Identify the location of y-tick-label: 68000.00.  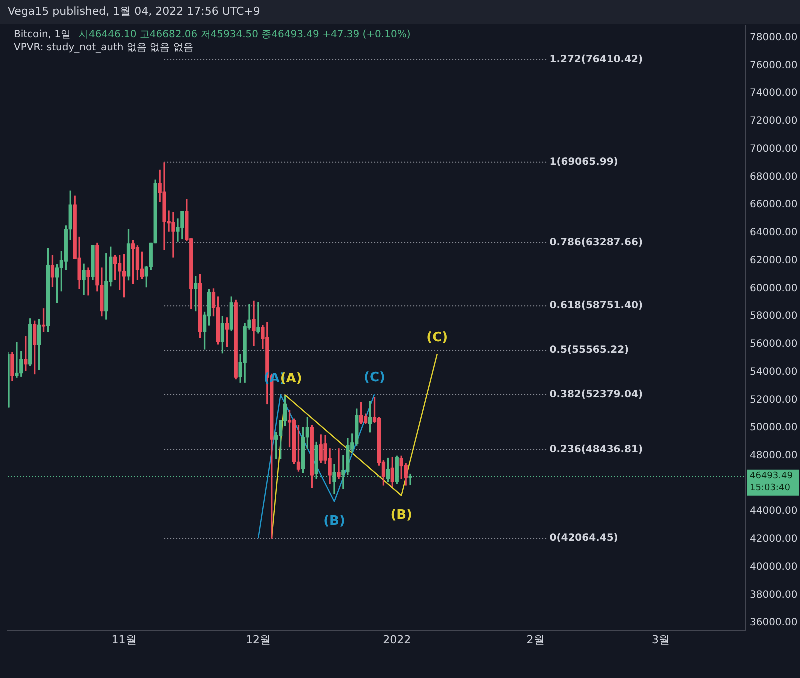
(774, 177).